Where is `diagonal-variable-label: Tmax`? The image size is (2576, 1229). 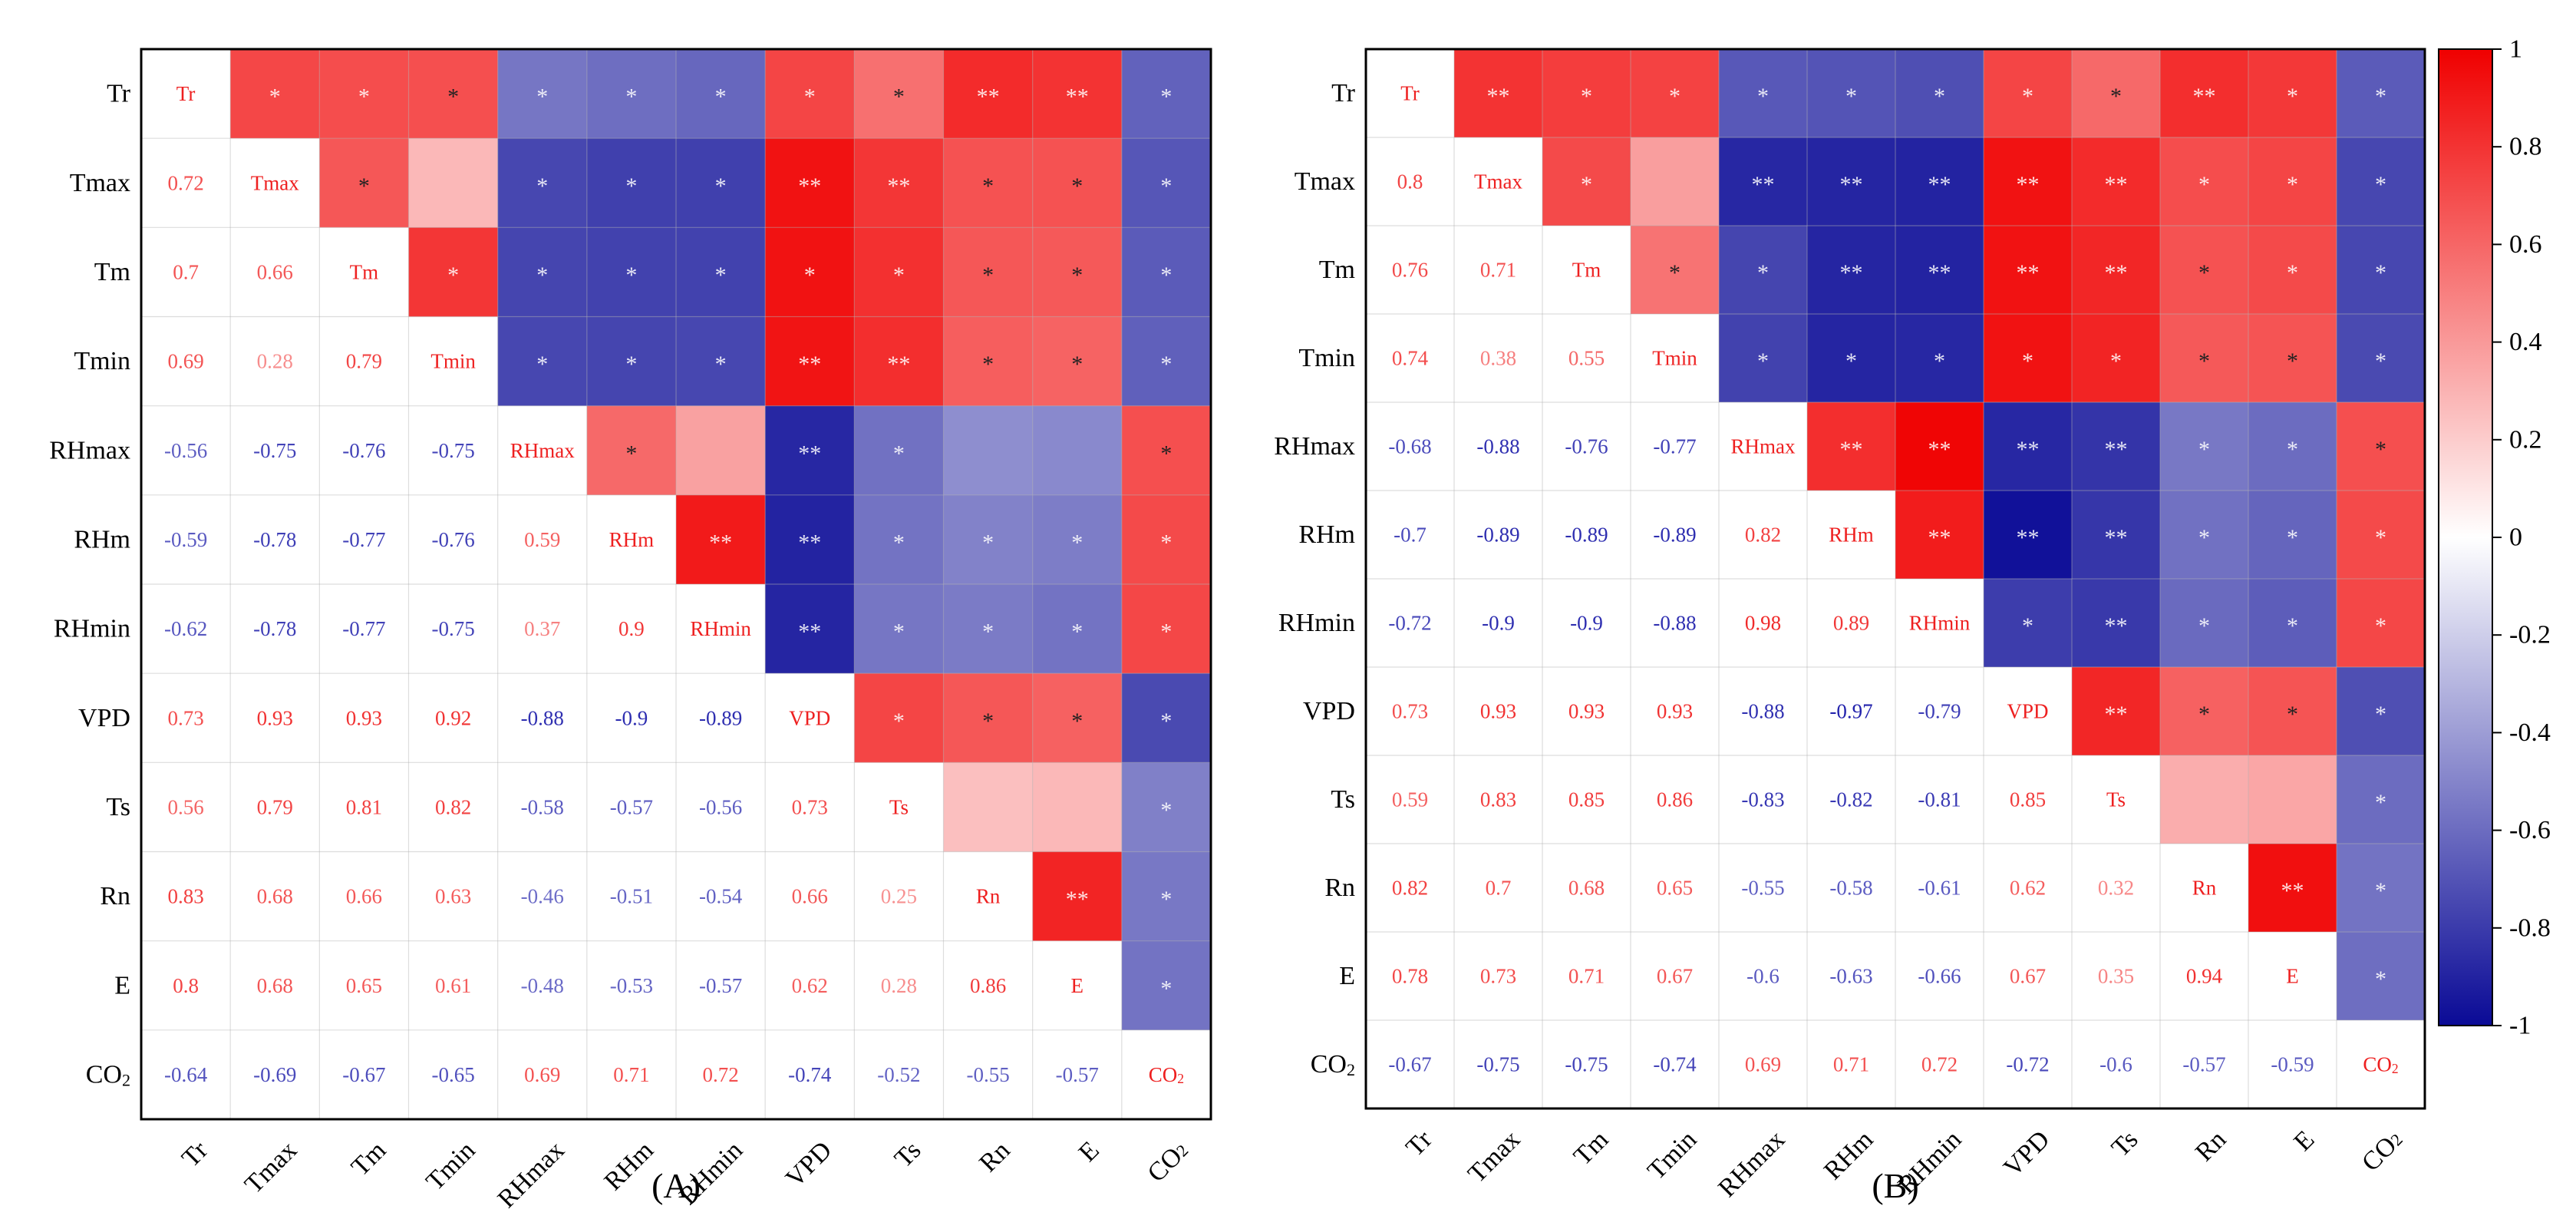
diagonal-variable-label: Tmax is located at coordinates (275, 182).